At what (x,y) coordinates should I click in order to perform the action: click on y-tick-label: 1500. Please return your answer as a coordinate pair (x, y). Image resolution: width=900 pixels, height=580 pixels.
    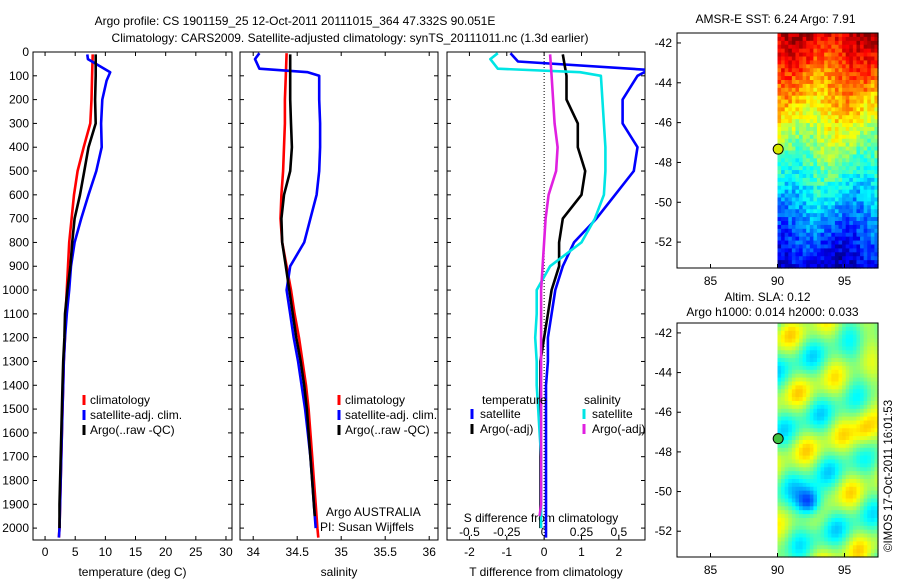
    Looking at the image, I should click on (15, 409).